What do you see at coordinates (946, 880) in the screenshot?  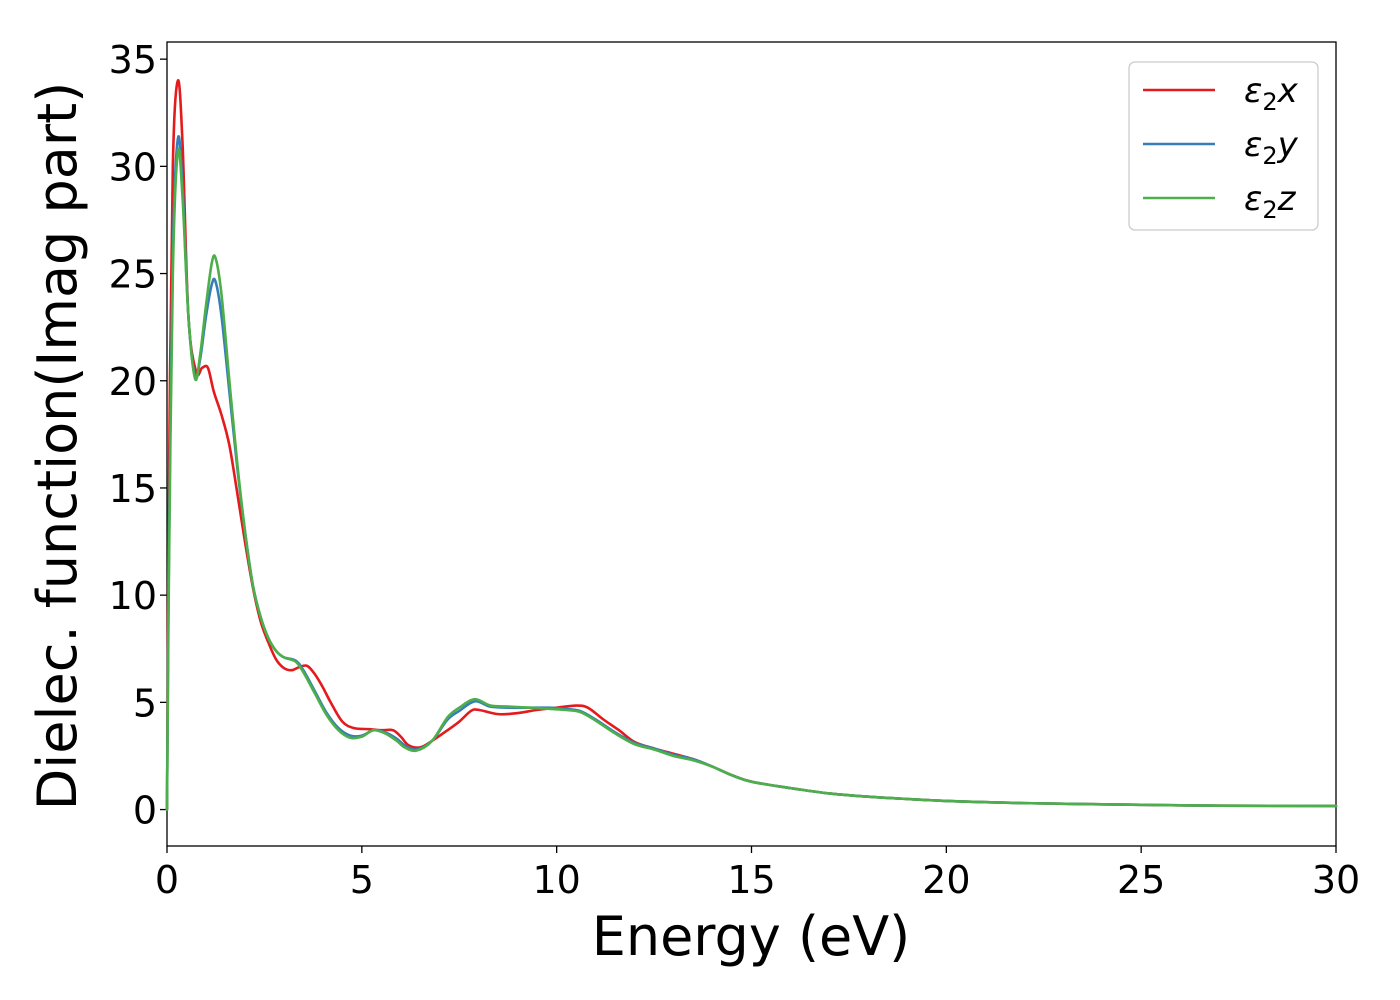 I see `x-tick-label: 20` at bounding box center [946, 880].